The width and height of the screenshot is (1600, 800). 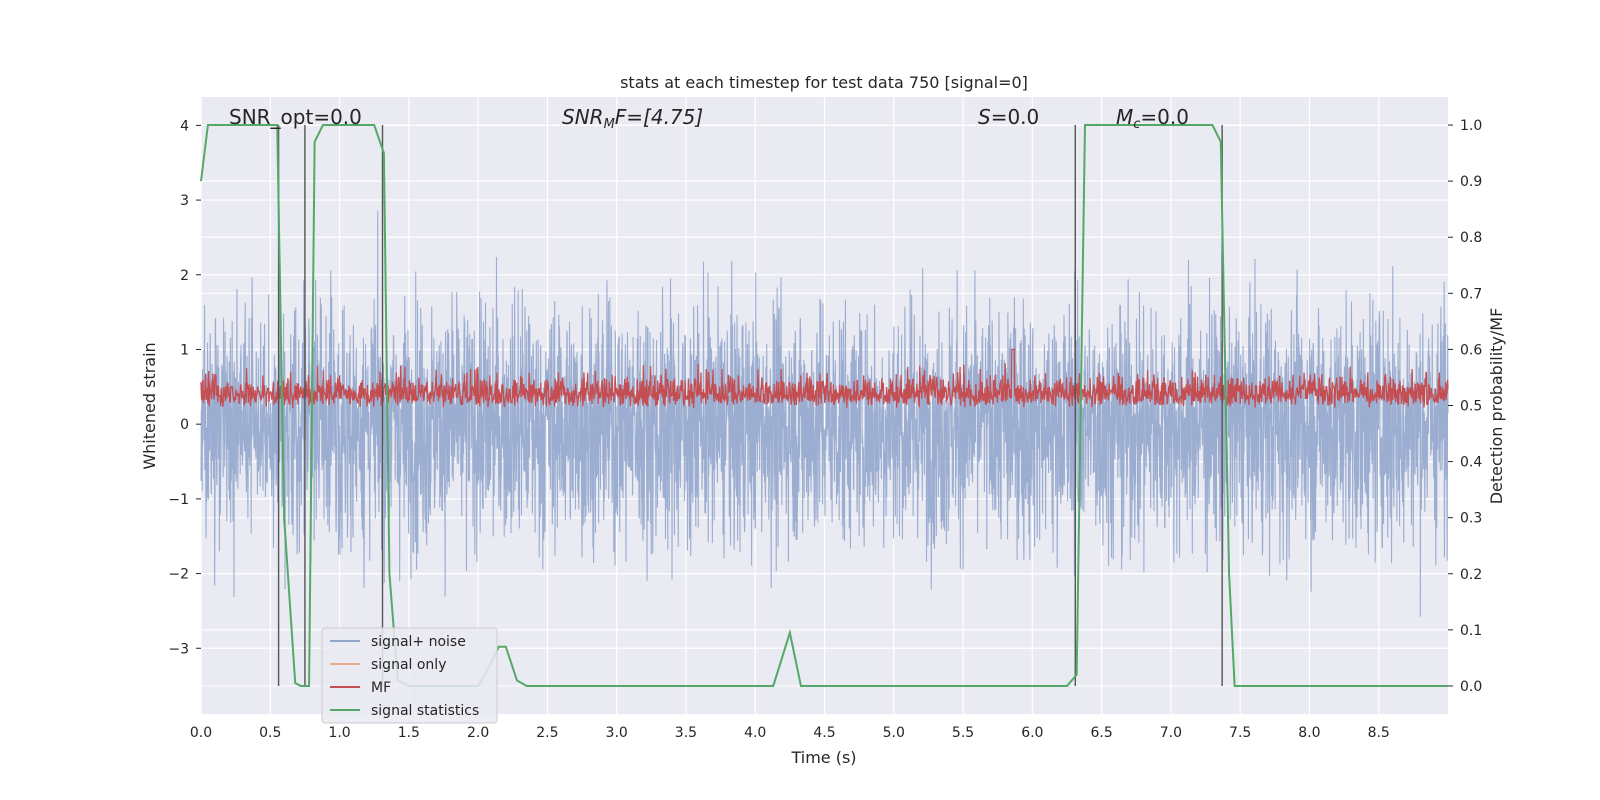 What do you see at coordinates (270, 733) in the screenshot?
I see `x-tick-label: 0.5` at bounding box center [270, 733].